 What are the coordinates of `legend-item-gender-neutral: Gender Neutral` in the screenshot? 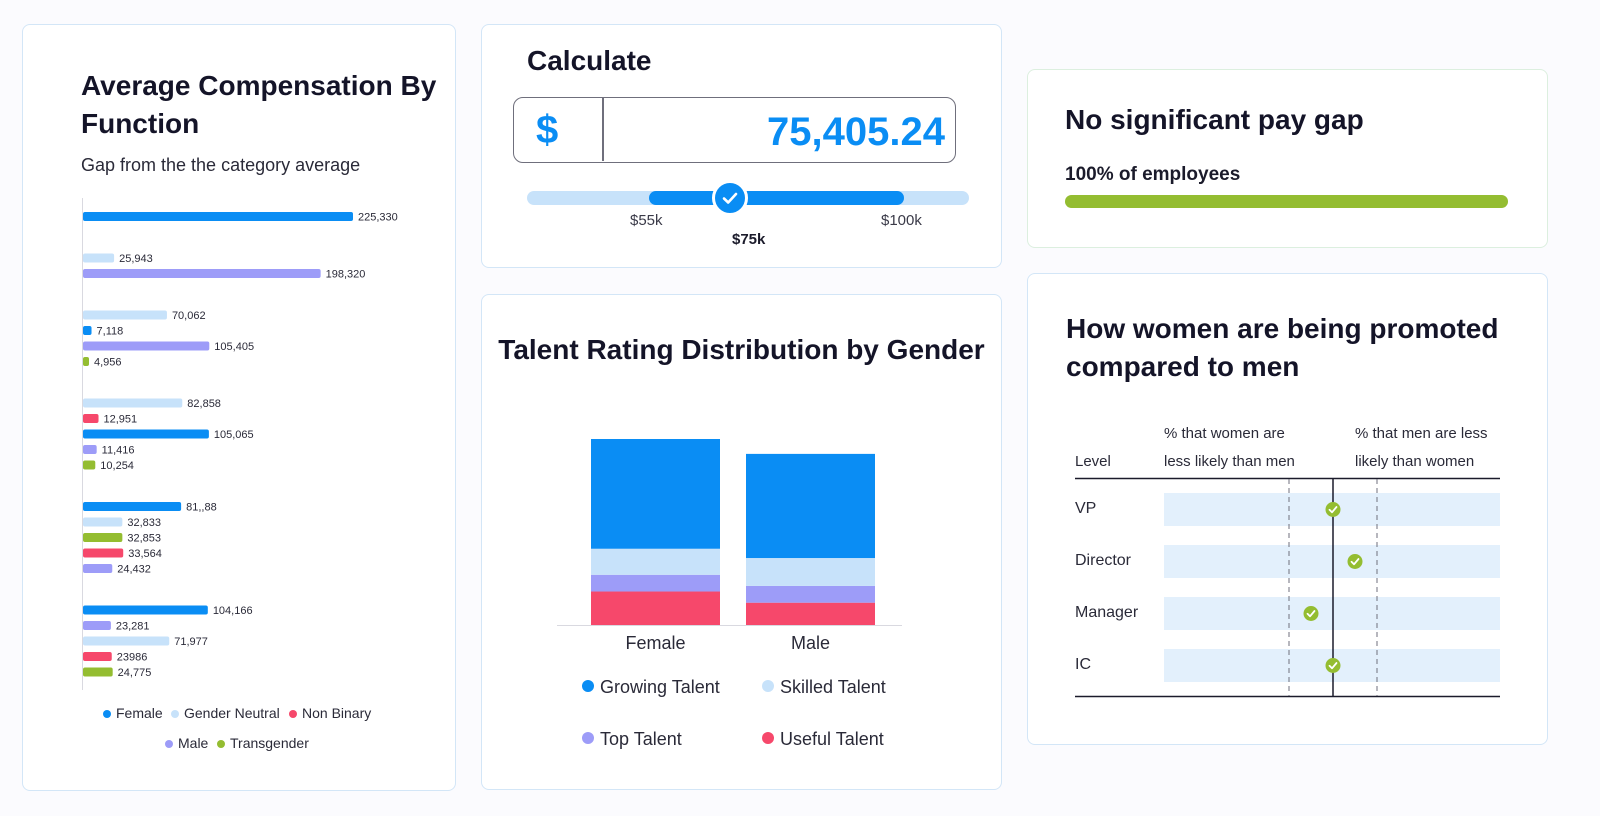 It's located at (225, 713).